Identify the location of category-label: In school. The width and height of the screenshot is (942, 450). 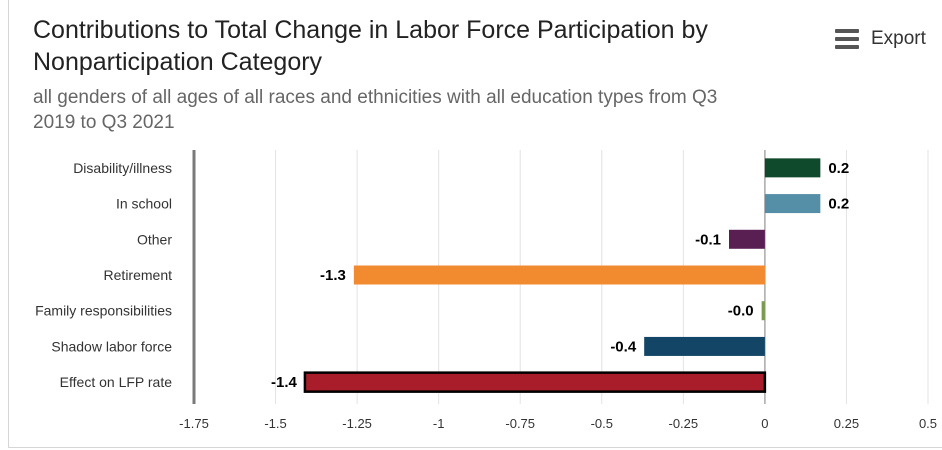
(144, 204).